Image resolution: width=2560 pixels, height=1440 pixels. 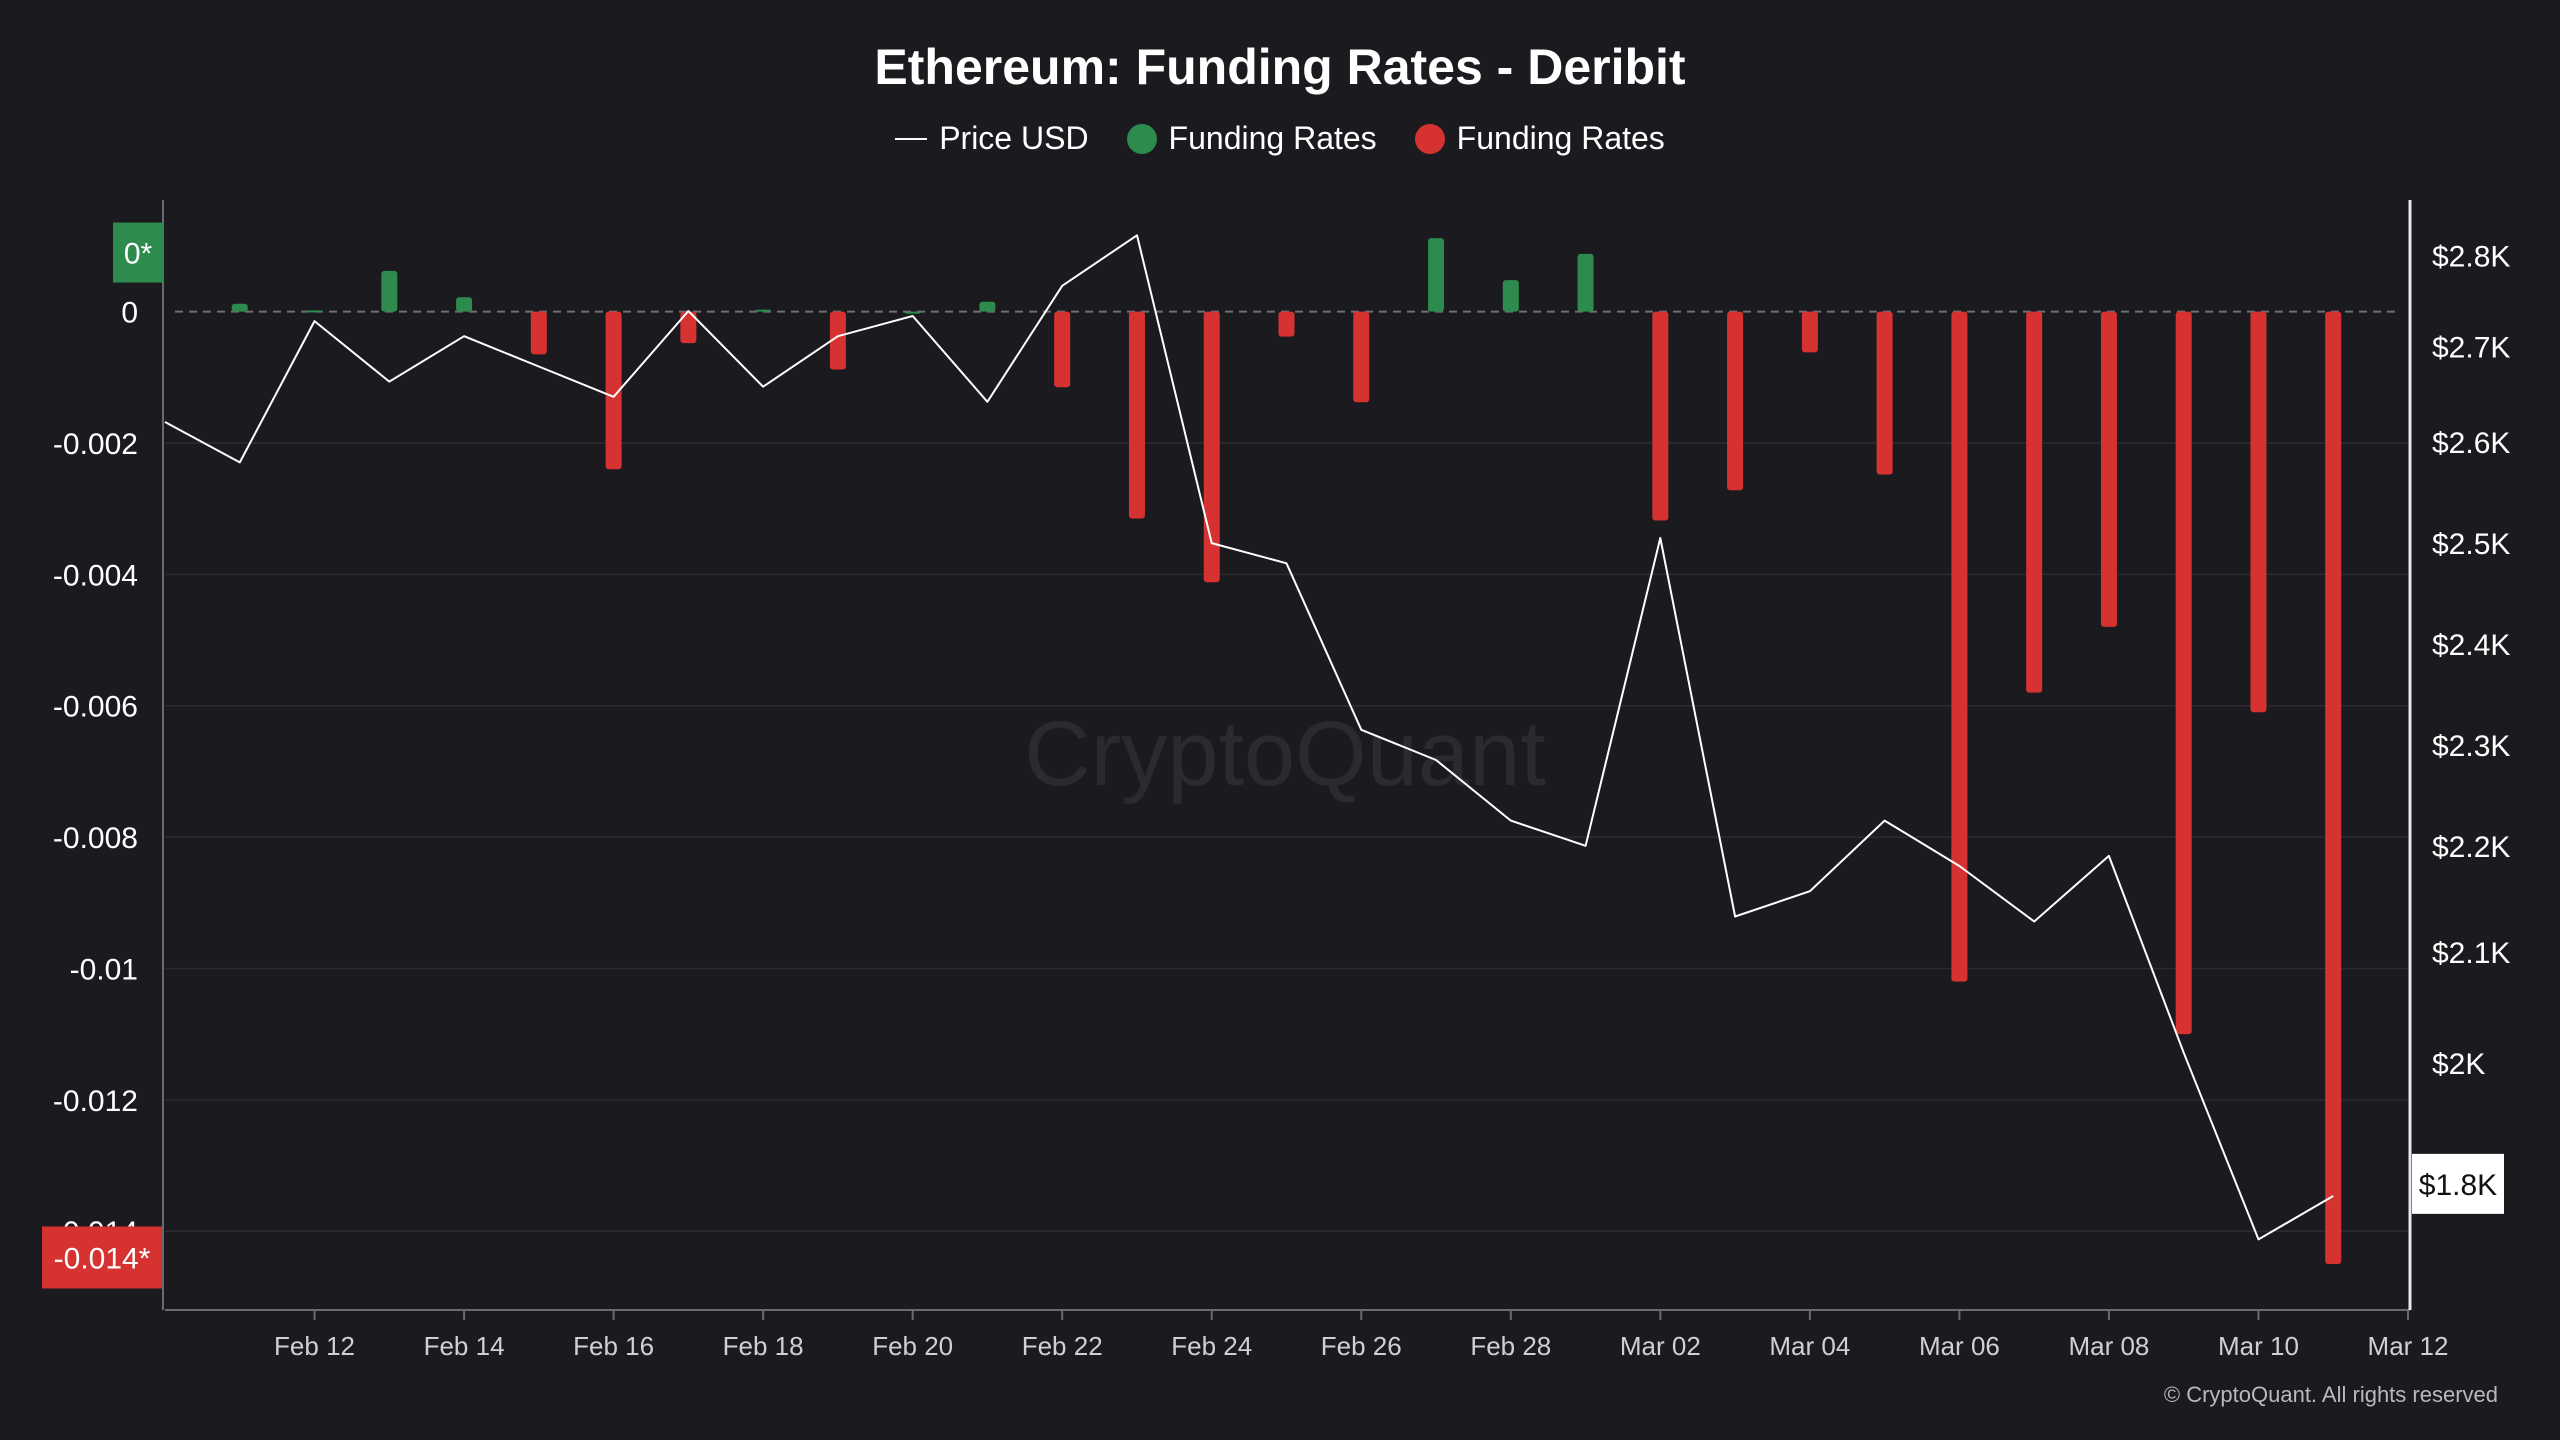 I want to click on badge-bottom-label: -0.014*, so click(x=102, y=1258).